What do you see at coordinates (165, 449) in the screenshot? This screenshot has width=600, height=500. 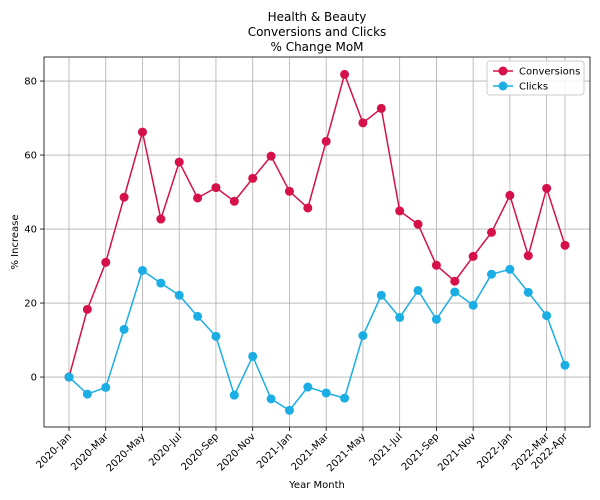 I see `x-tick-label: 2020-Jul` at bounding box center [165, 449].